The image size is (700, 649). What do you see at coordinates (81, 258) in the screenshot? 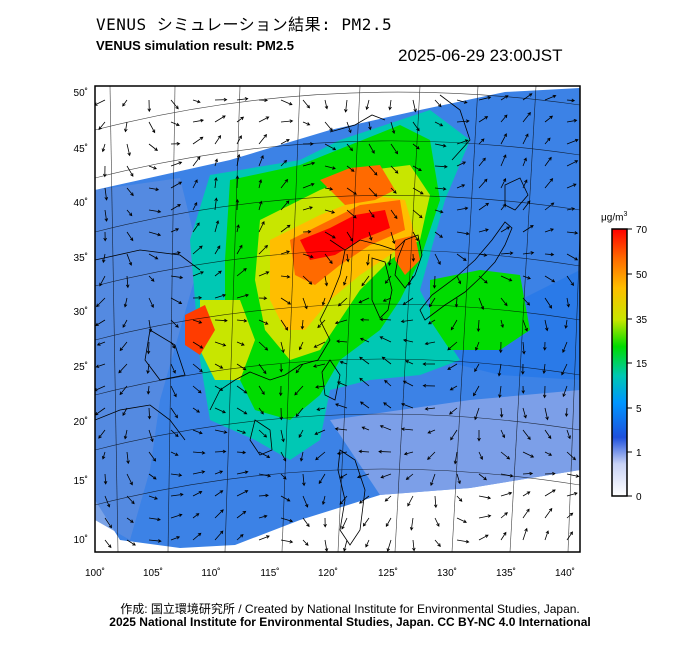
I see `lat-label: 35˚` at bounding box center [81, 258].